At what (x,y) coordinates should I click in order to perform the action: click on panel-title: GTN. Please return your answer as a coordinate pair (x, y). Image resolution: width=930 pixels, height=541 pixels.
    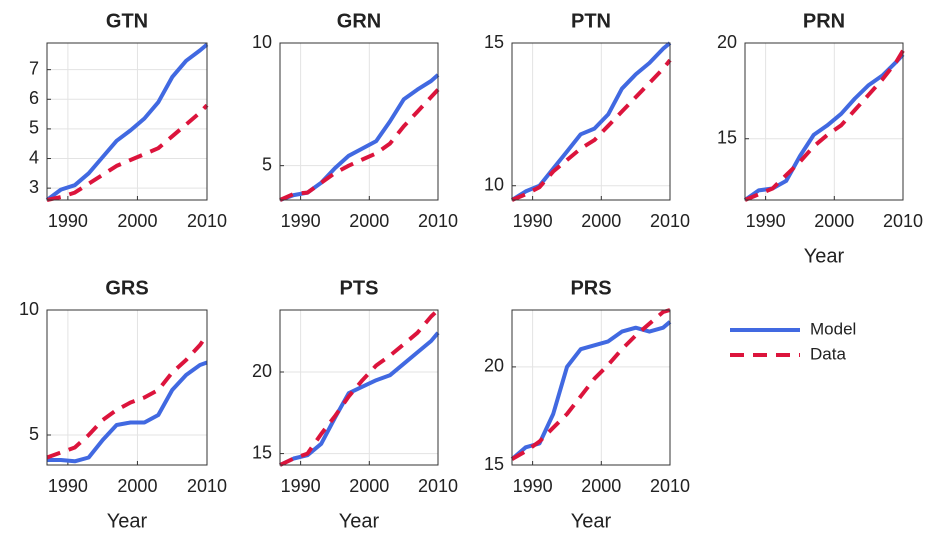
    Looking at the image, I should click on (127, 21).